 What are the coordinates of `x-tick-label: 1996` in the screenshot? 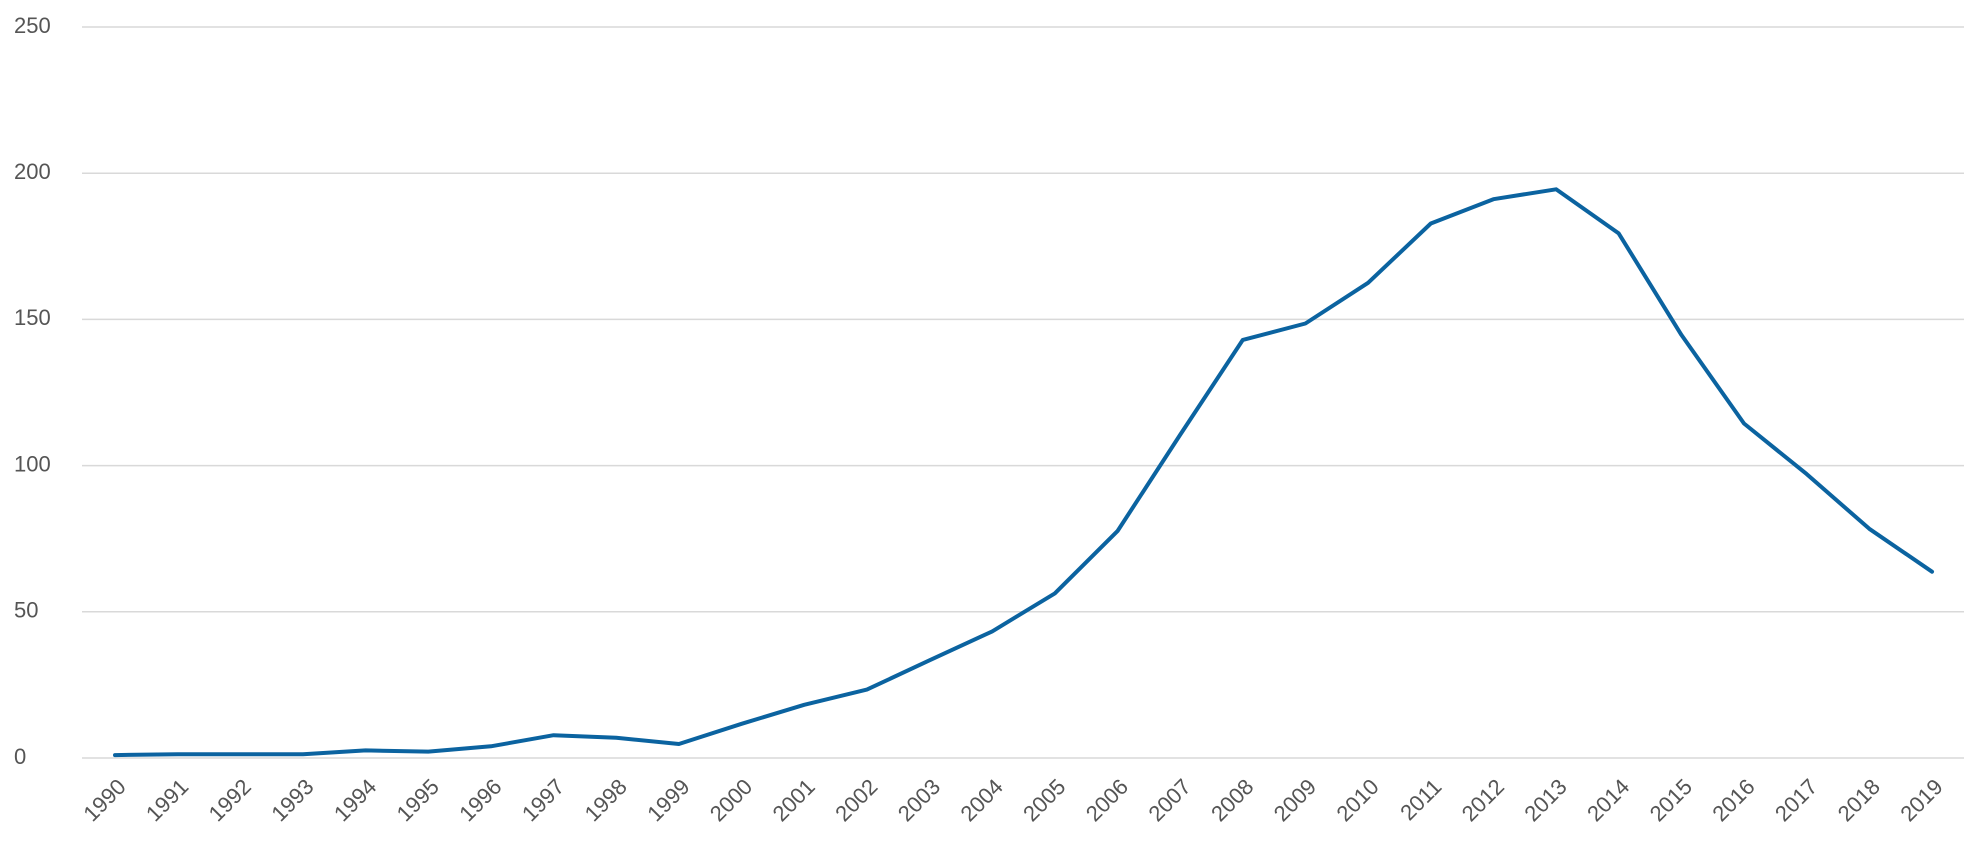 It's located at (480, 800).